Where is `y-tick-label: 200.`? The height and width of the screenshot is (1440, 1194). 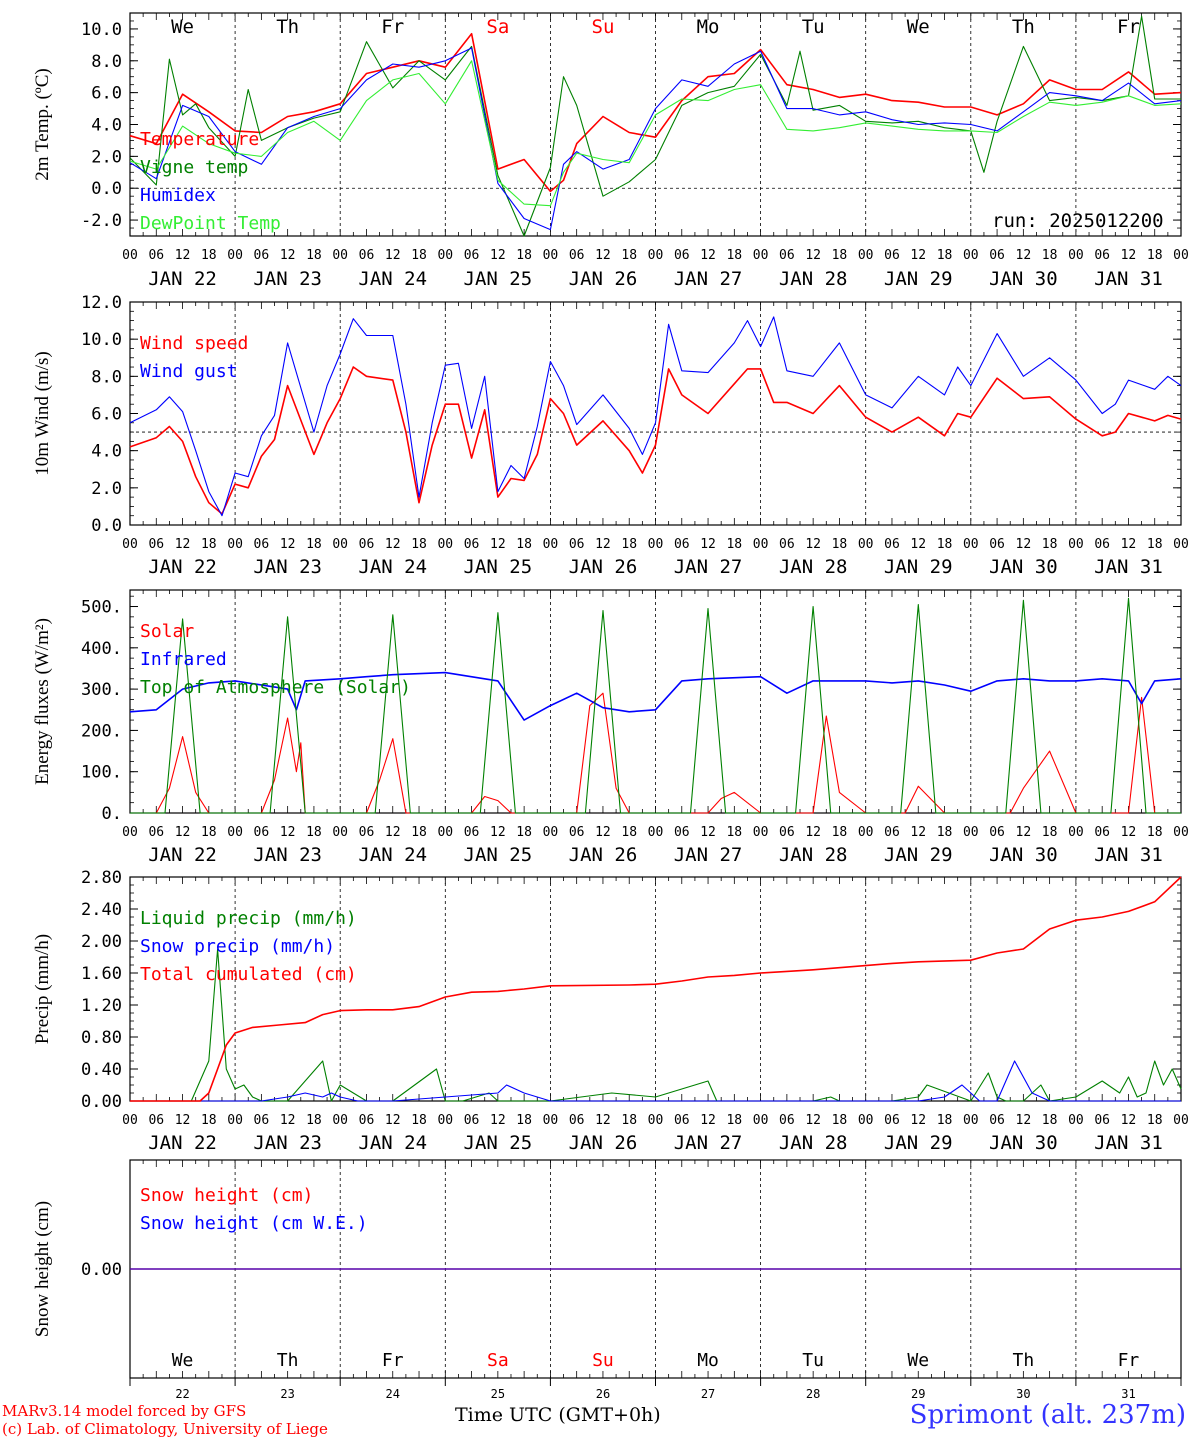 y-tick-label: 200. is located at coordinates (101, 731).